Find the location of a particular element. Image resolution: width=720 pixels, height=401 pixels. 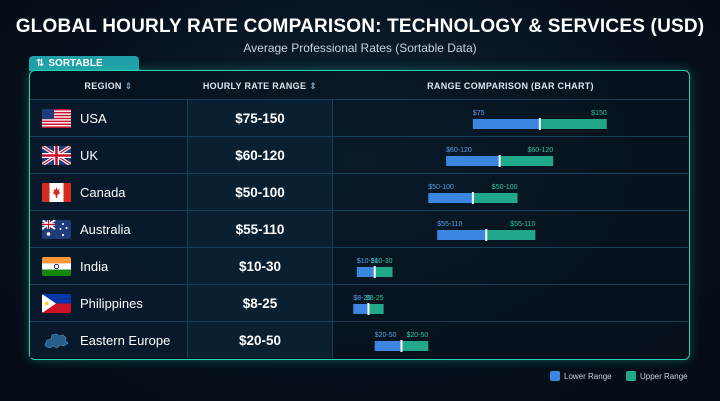

table-row: USA $75-150 $75 $150 is located at coordinates (359, 117).